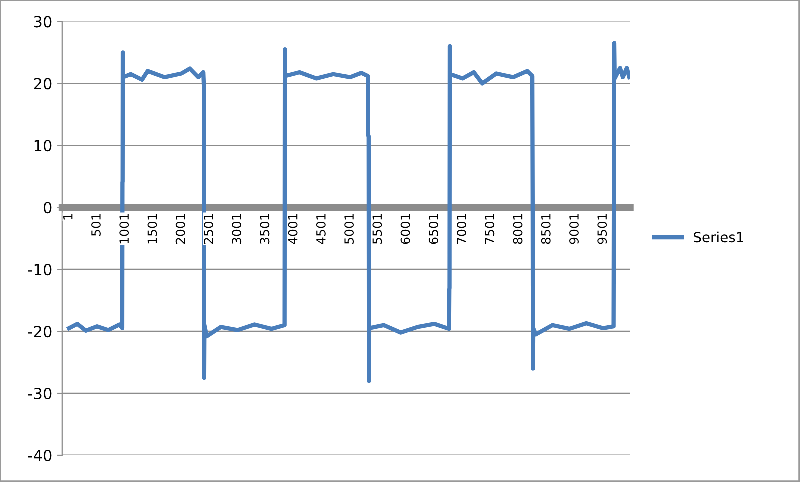 Image resolution: width=800 pixels, height=482 pixels. Describe the element at coordinates (40, 394) in the screenshot. I see `y-tick-label: -30` at that location.